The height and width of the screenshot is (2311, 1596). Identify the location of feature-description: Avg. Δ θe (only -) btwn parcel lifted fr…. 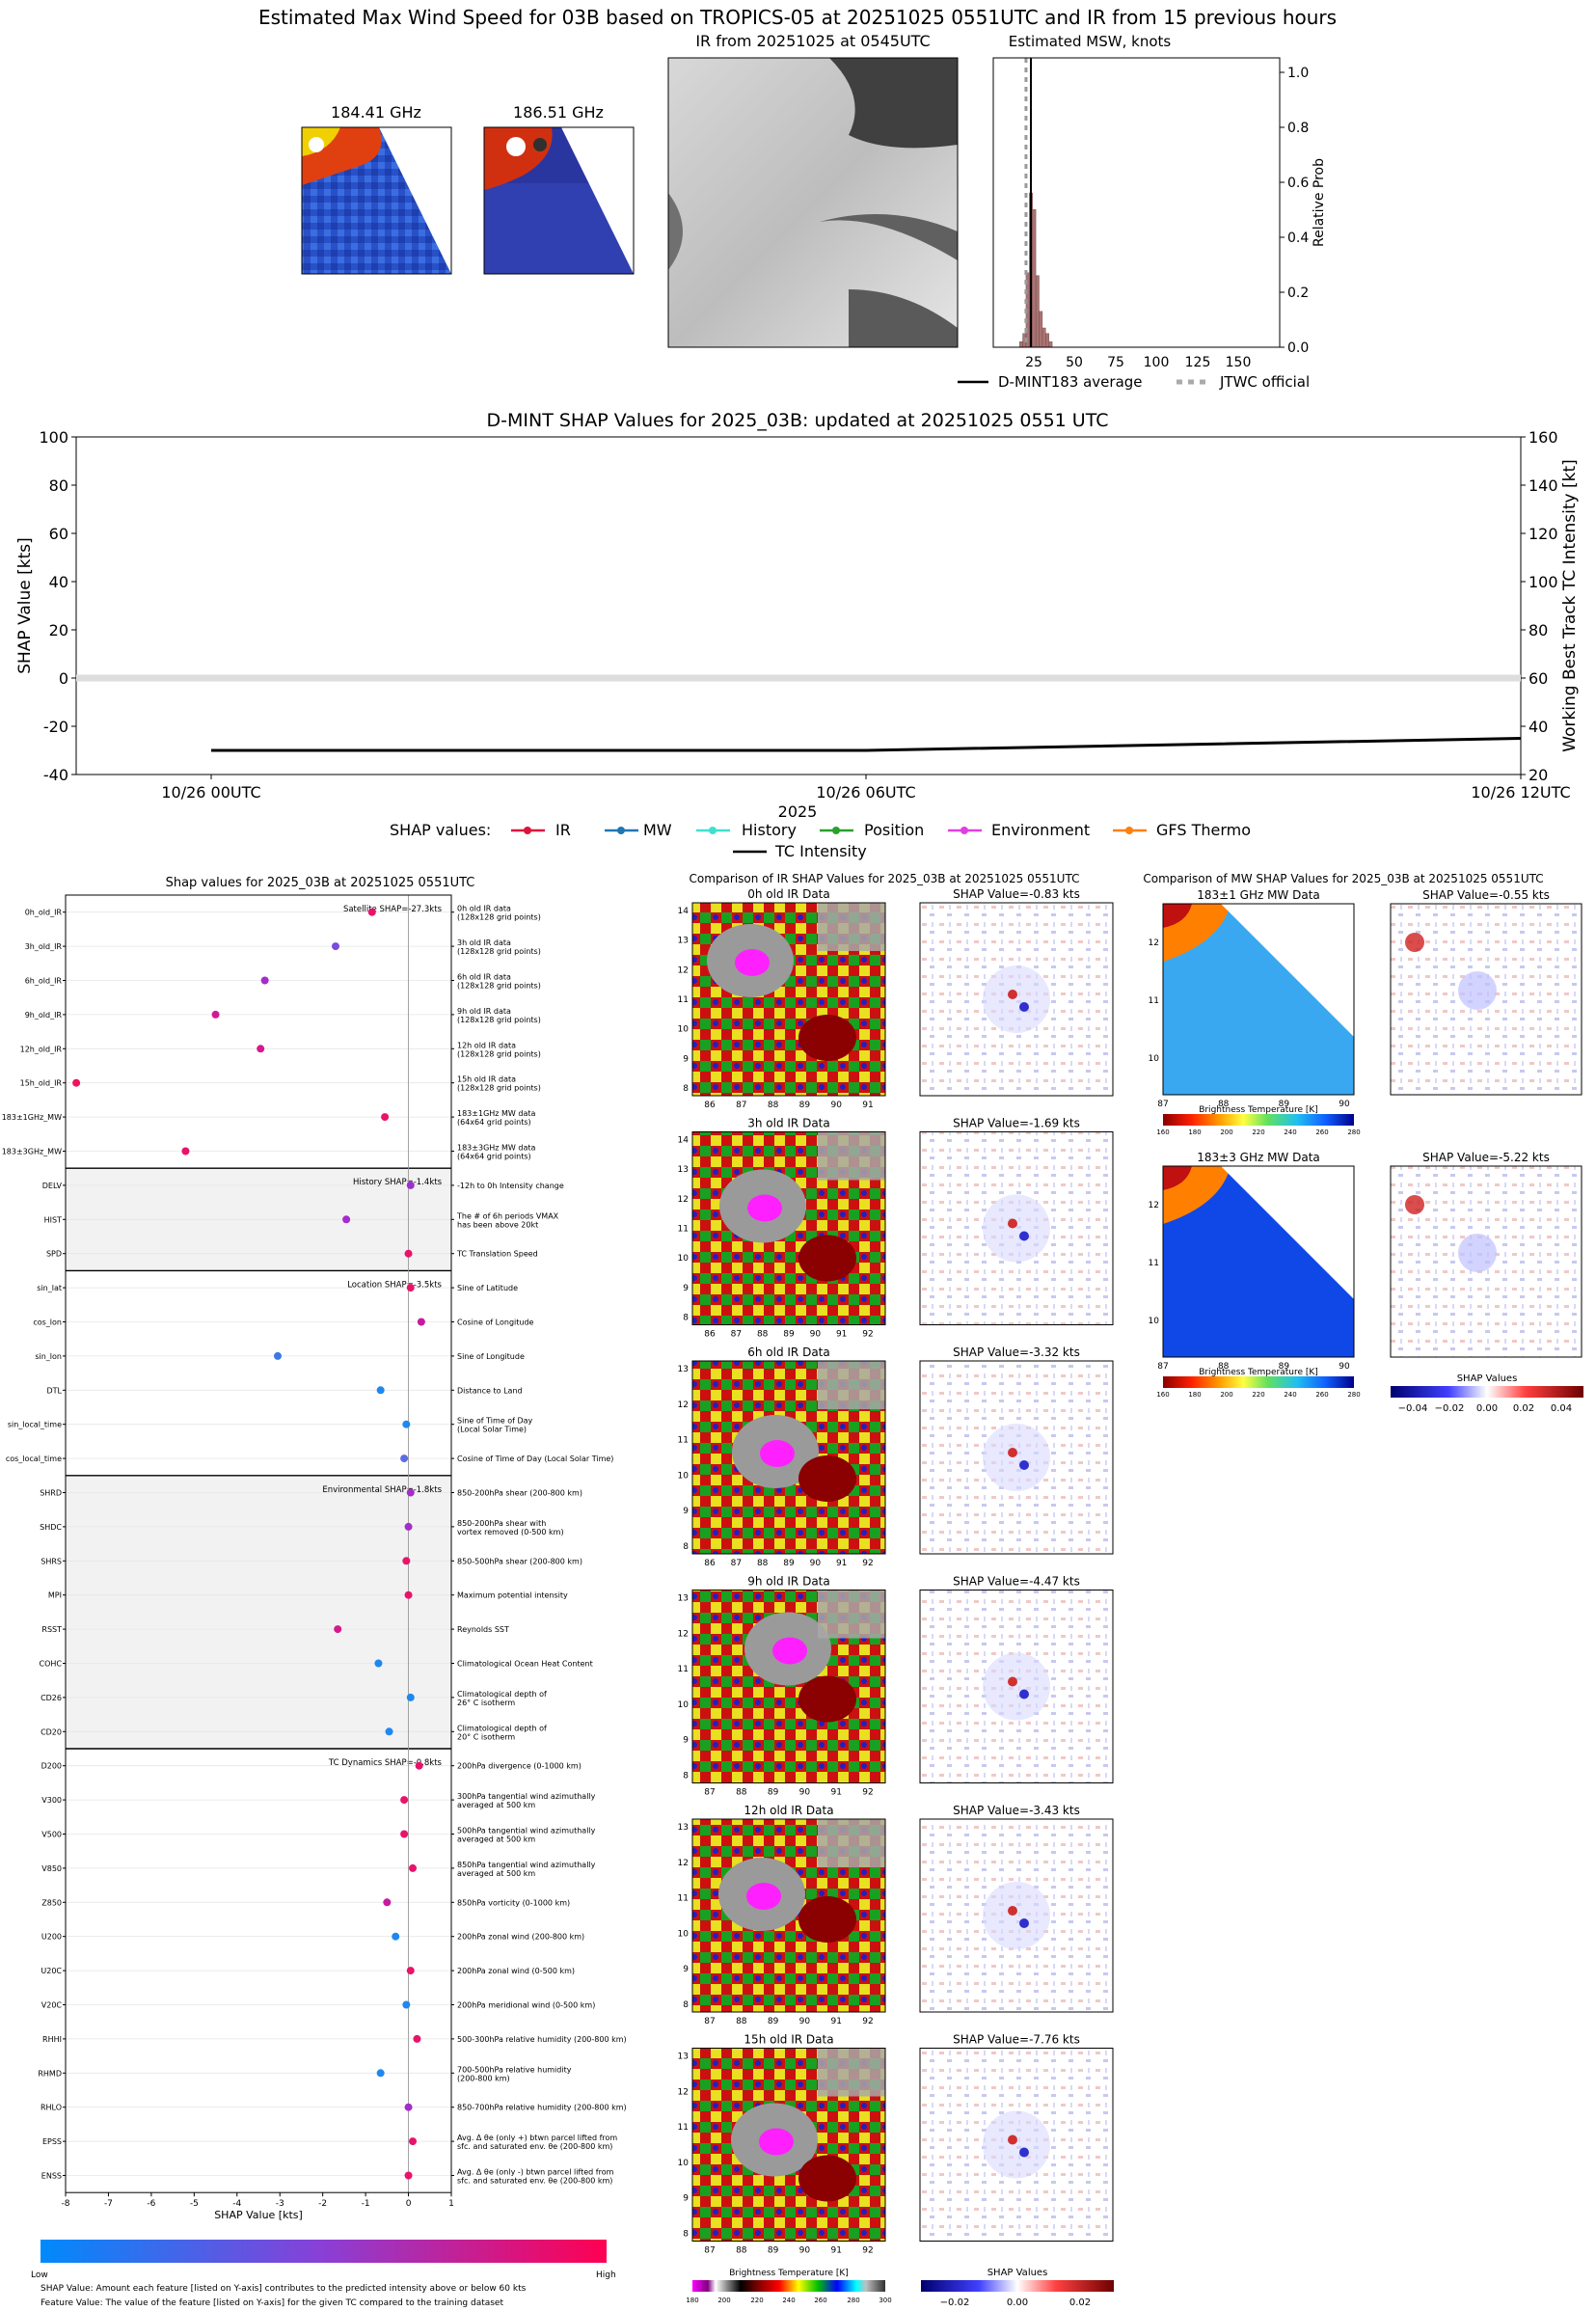
(535, 2172).